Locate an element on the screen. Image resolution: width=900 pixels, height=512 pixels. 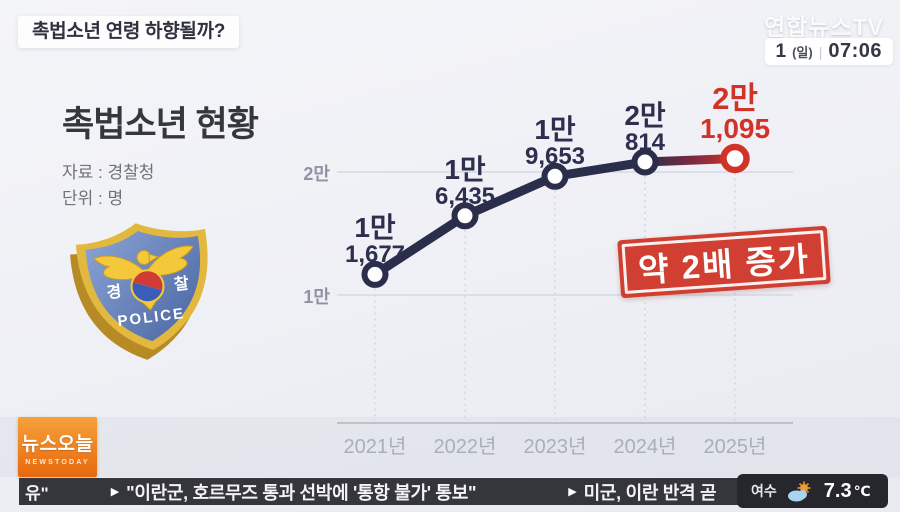
badge-right-char: 찰 is located at coordinates (181, 284).